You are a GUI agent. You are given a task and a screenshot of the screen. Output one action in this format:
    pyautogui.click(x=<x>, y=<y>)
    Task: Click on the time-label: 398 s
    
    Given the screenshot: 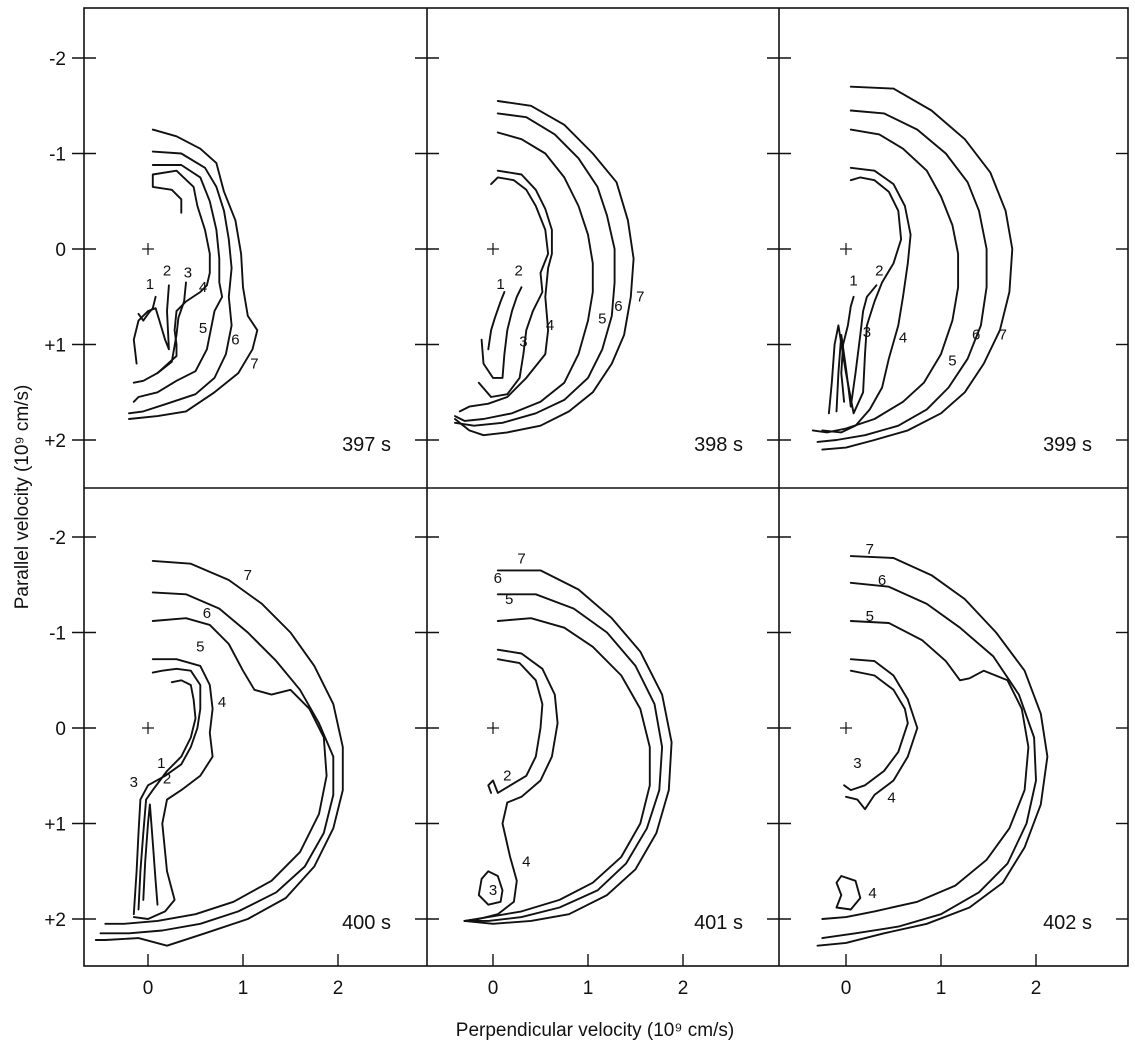 What is the action you would take?
    pyautogui.click(x=718, y=445)
    